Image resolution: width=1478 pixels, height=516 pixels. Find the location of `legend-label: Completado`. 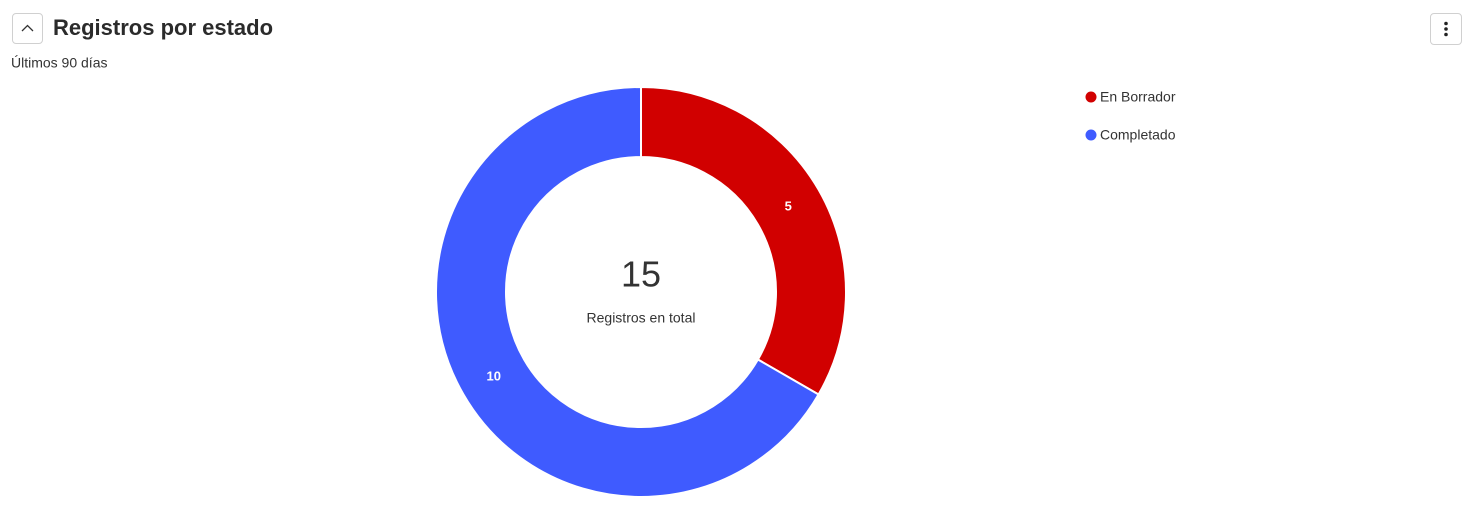

legend-label: Completado is located at coordinates (1138, 135).